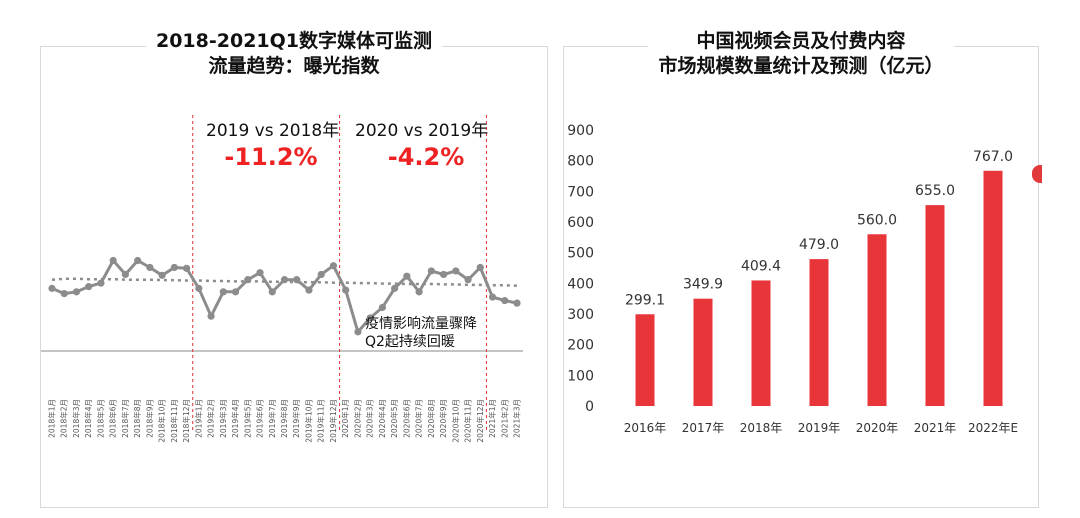 This screenshot has width=1080, height=518. Describe the element at coordinates (296, 418) in the screenshot. I see `x-tick-label: 2019年9月` at that location.